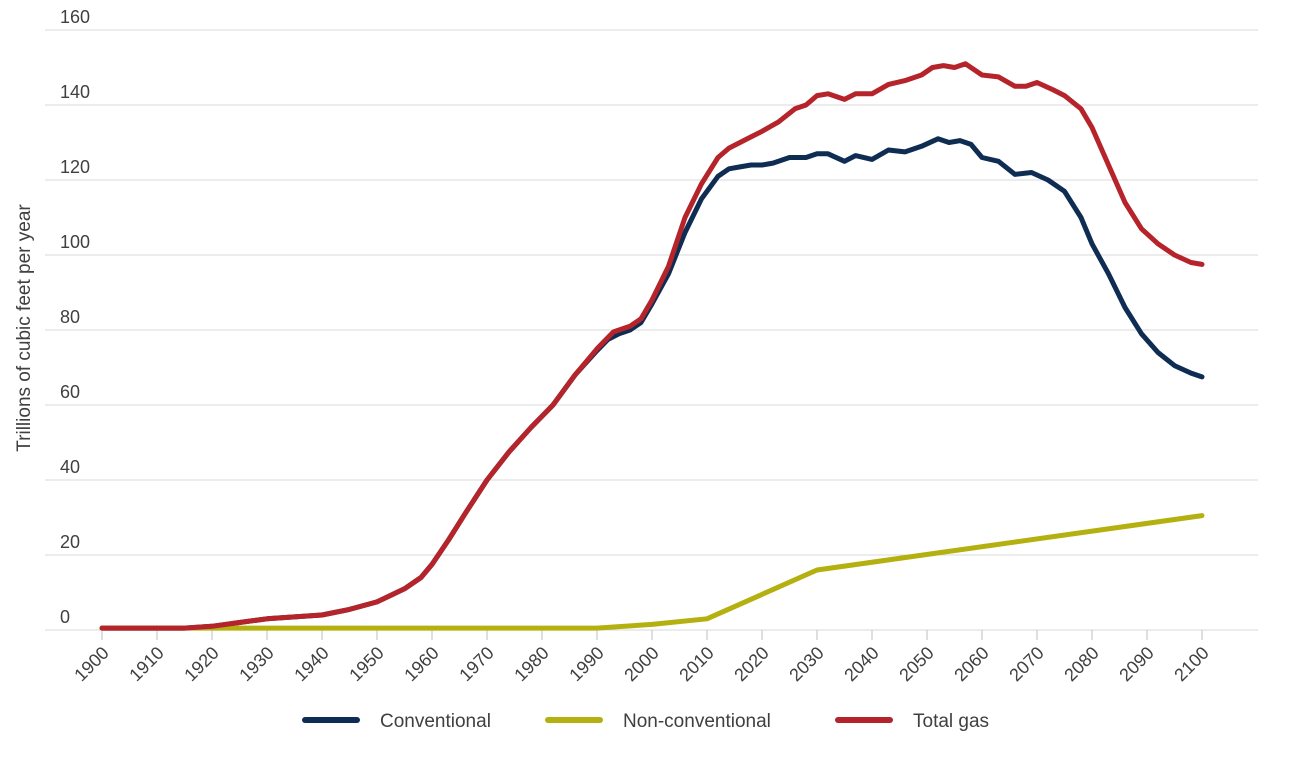 This screenshot has height=759, width=1294. Describe the element at coordinates (476, 664) in the screenshot. I see `x-tick-label: 1970` at that location.